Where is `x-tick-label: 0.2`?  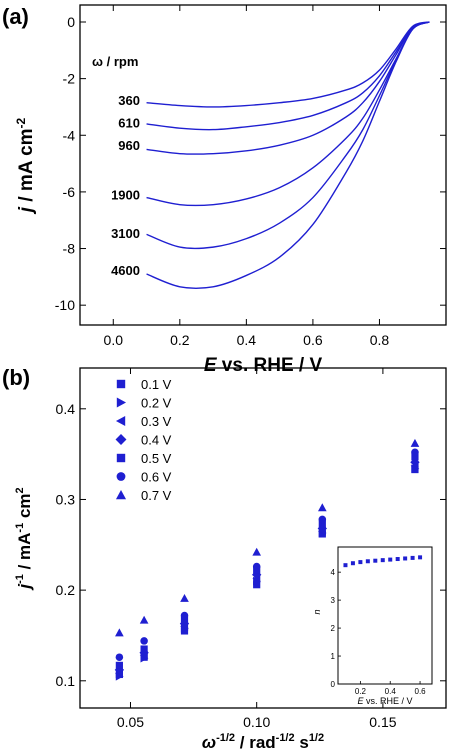
x-tick-label: 0.2 is located at coordinates (180, 340).